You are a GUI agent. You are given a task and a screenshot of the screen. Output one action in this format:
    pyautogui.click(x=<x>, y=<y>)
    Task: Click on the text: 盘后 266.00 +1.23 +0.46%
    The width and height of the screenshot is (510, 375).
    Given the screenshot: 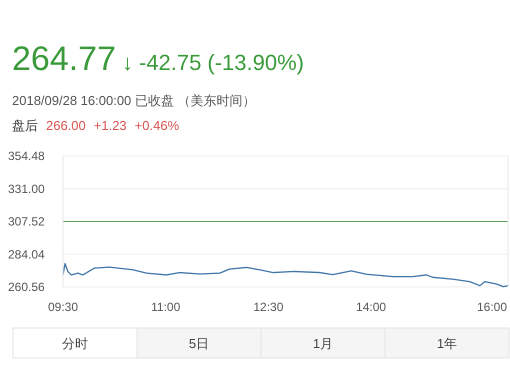 What is the action you would take?
    pyautogui.click(x=96, y=125)
    